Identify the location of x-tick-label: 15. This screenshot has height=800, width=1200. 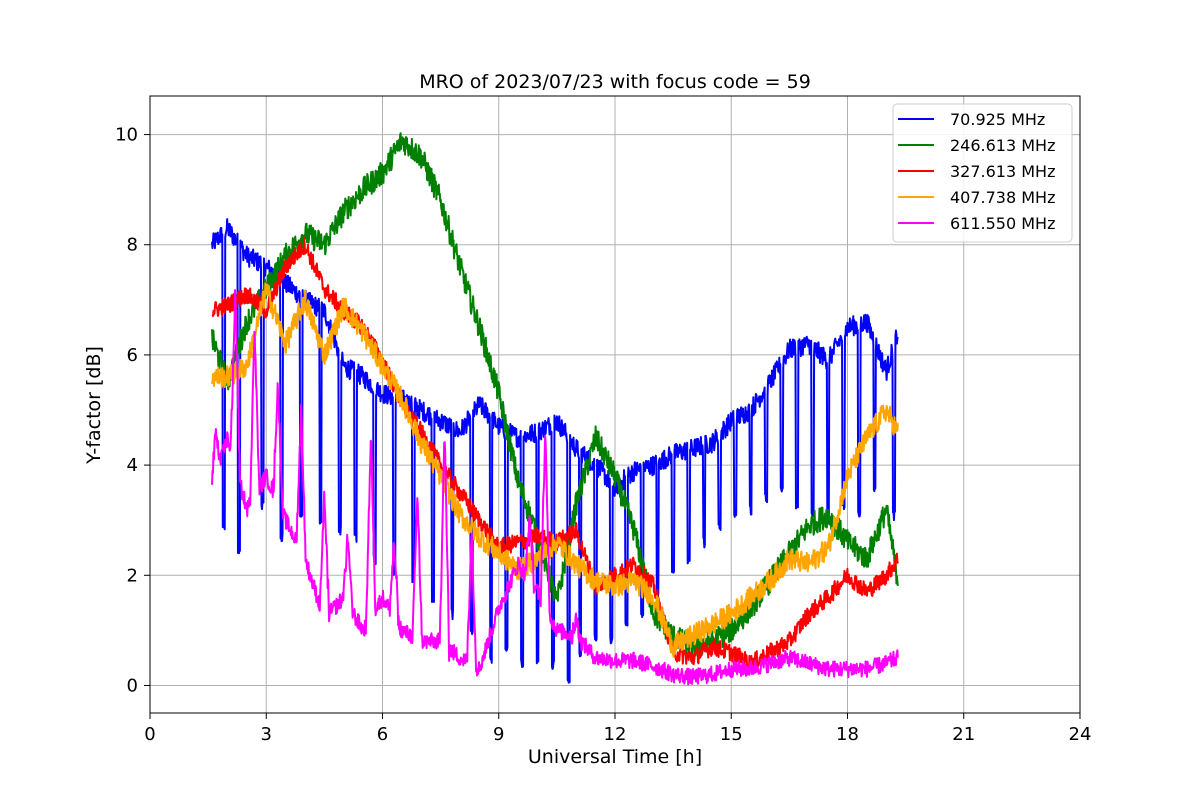
(731, 734).